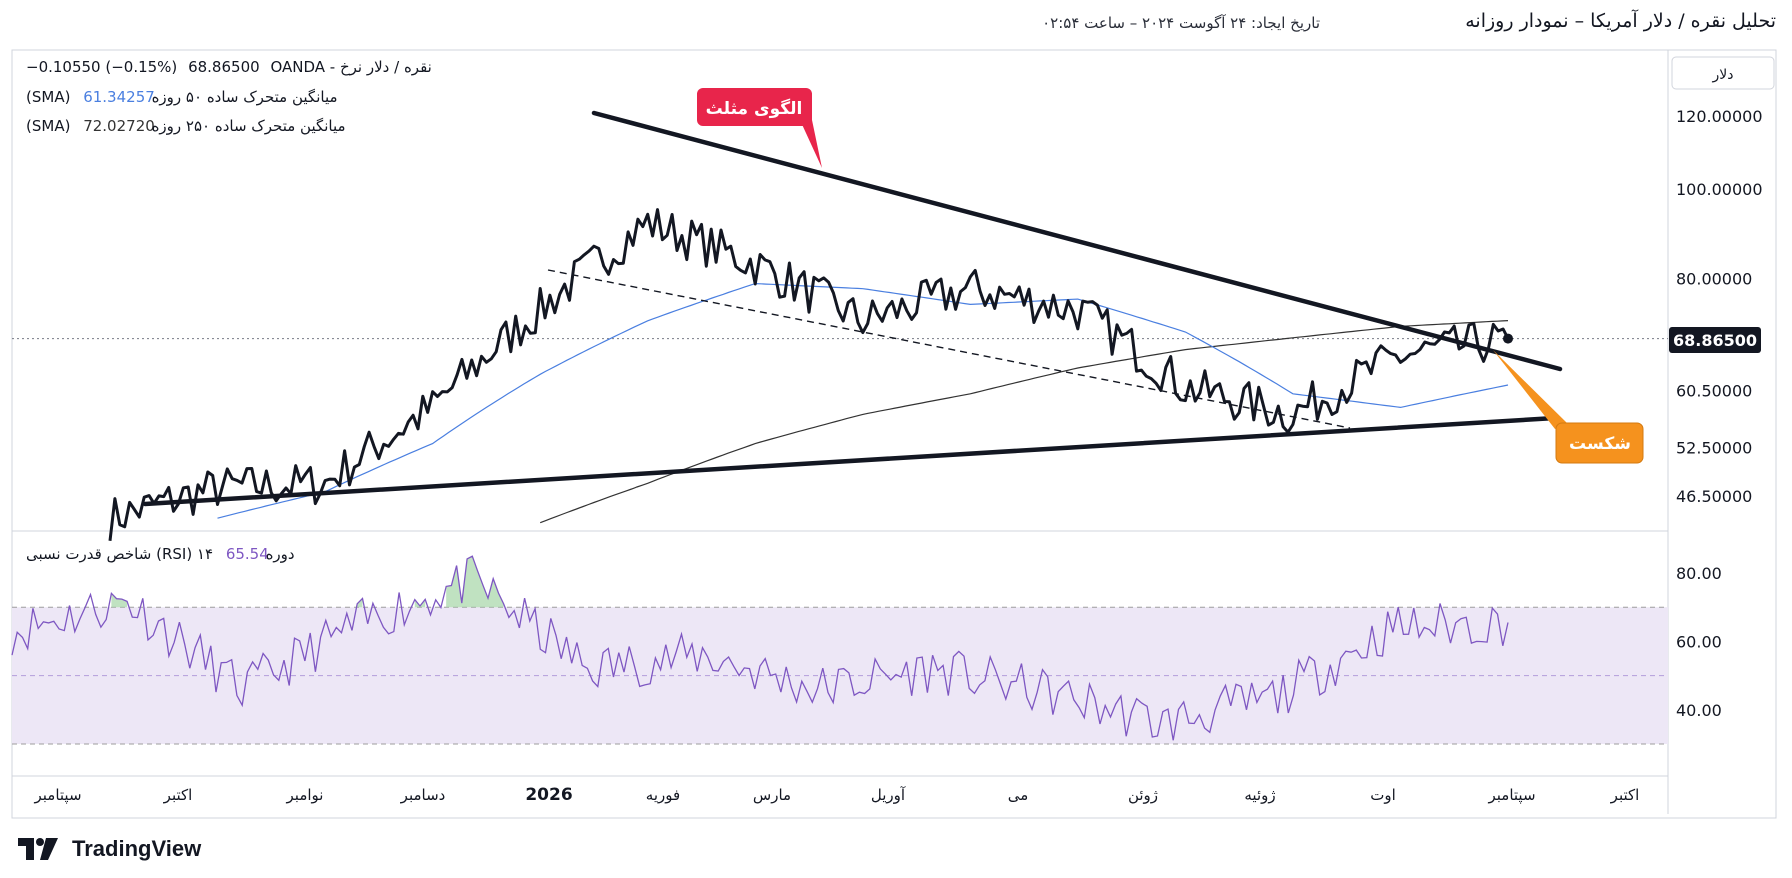  Describe the element at coordinates (1259, 795) in the screenshot. I see `time-tick-label: ژوئیه` at that location.